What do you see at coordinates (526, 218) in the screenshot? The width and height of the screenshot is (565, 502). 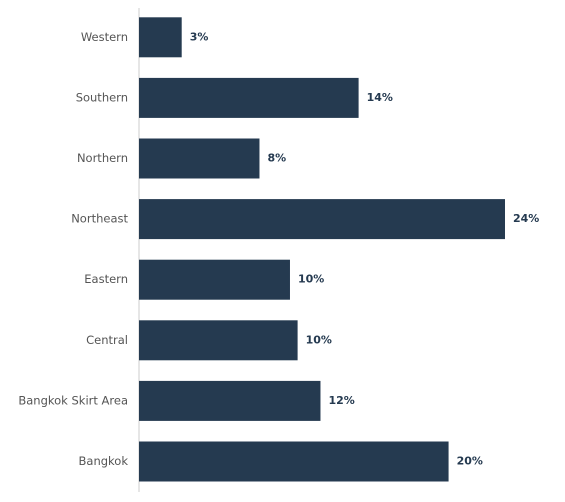 I see `value-label: 24%` at bounding box center [526, 218].